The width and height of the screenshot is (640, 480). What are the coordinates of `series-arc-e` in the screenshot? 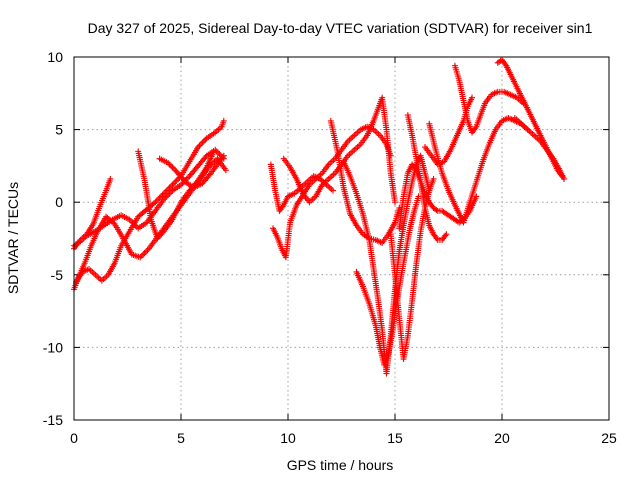 It's located at (176, 195).